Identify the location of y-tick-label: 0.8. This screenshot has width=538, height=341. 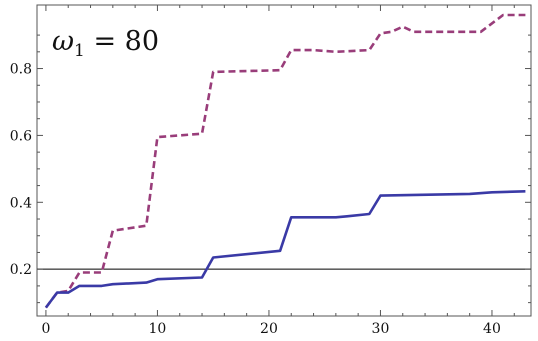
(21, 70).